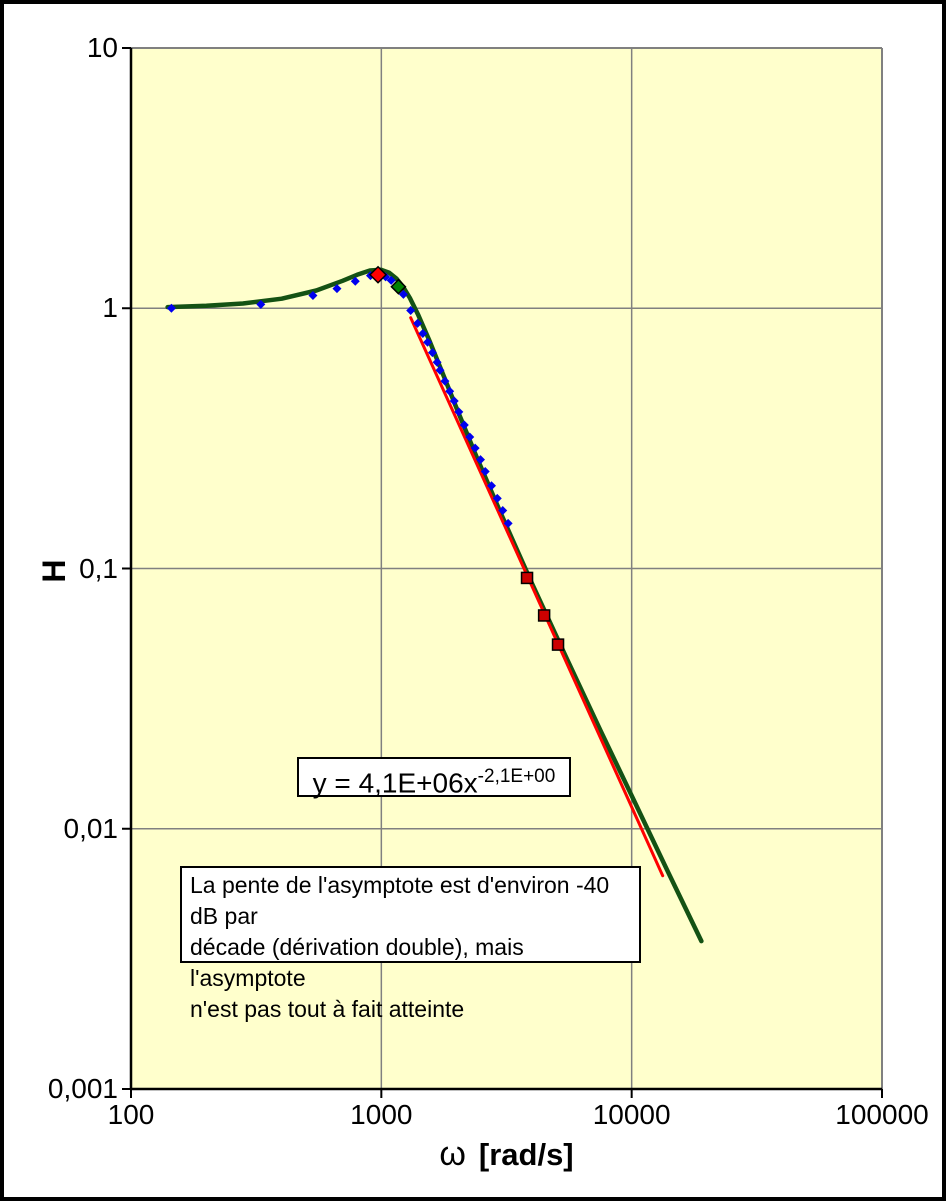  What do you see at coordinates (526, 1154) in the screenshot?
I see `x-axis-units: [rad/s]` at bounding box center [526, 1154].